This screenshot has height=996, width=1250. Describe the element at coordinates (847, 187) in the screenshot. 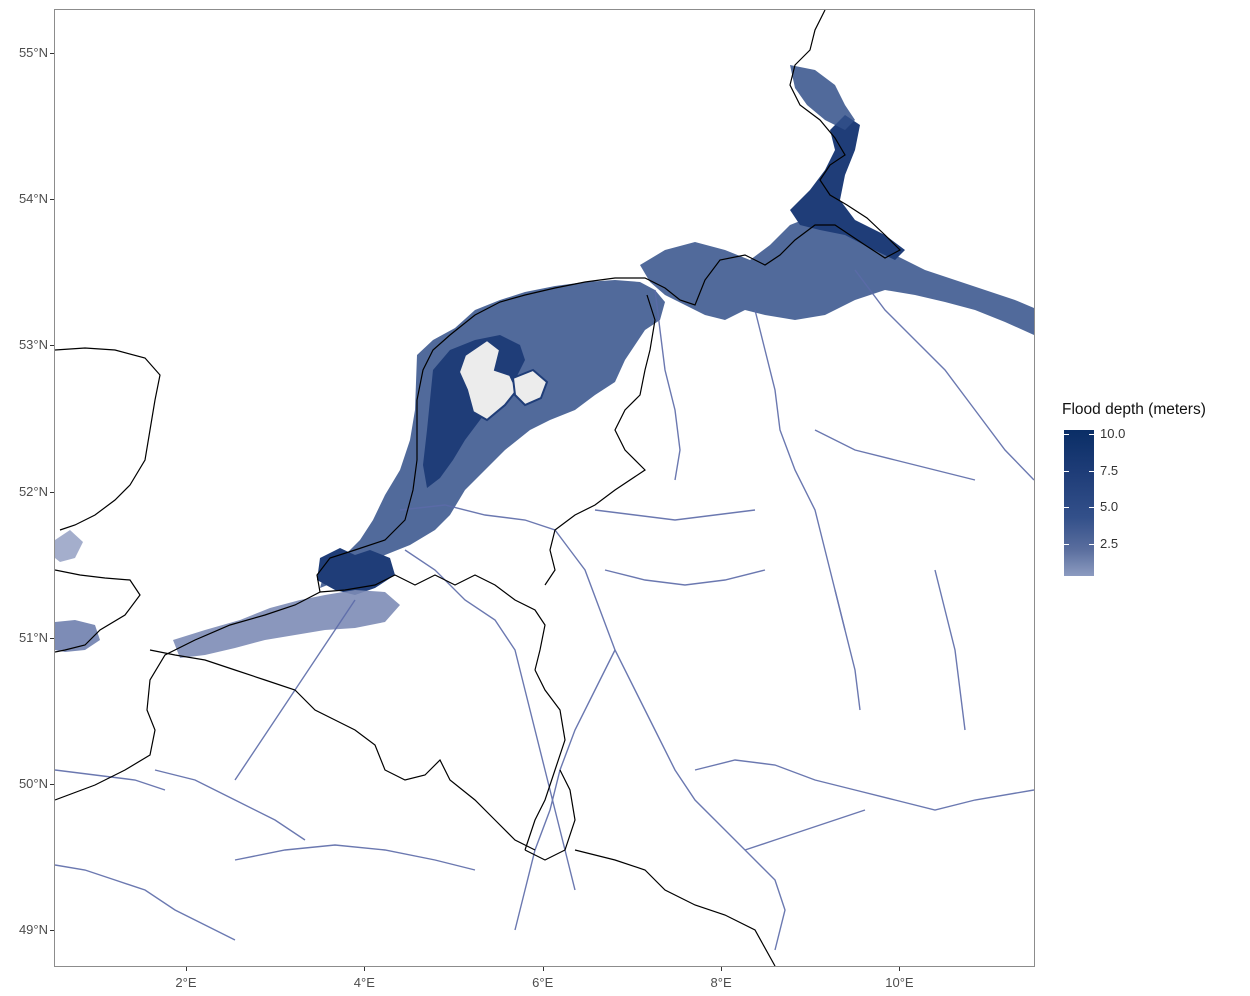

I see `flood-elbe-estuary` at that location.